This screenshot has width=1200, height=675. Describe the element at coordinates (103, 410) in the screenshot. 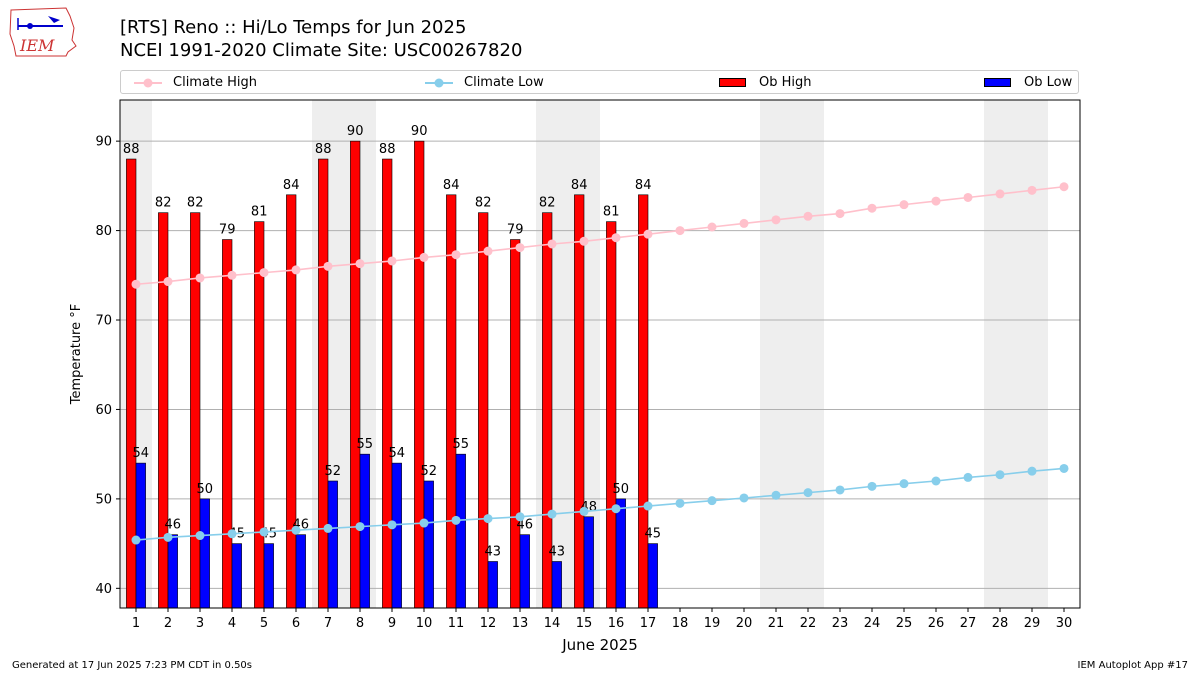

I see `y-tick-label: 60` at that location.